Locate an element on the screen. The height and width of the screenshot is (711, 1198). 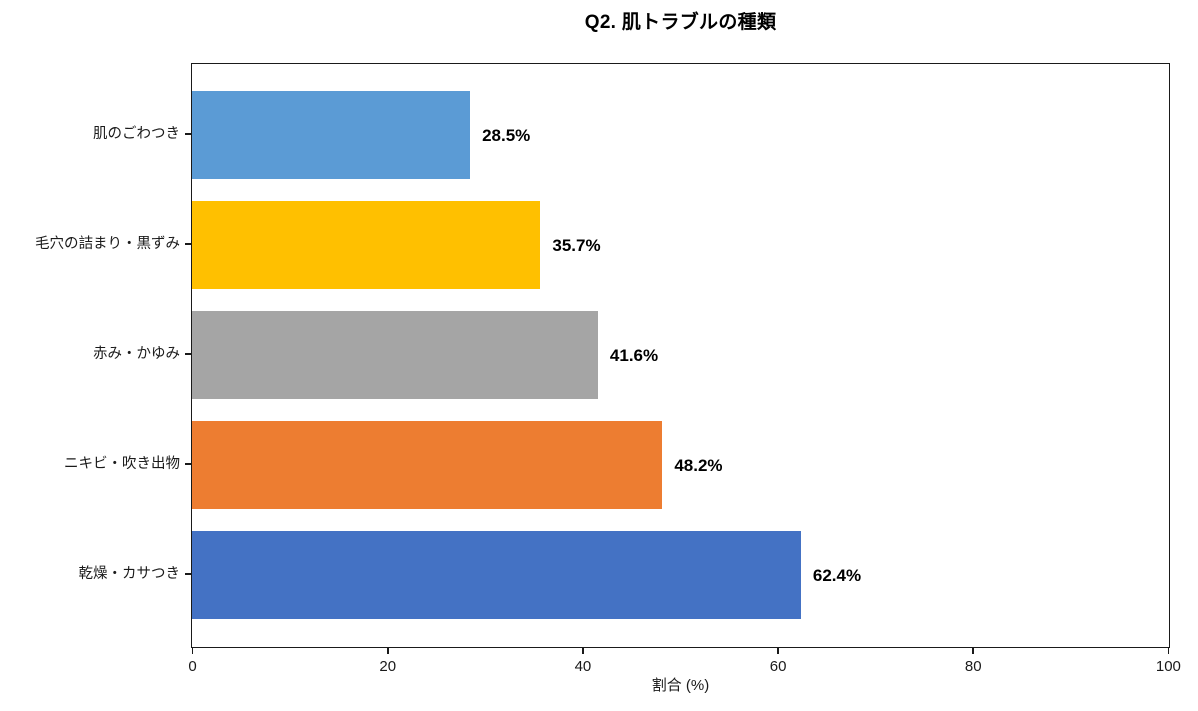
y-tick-label: 乾燥・カサつき is located at coordinates (129, 574).